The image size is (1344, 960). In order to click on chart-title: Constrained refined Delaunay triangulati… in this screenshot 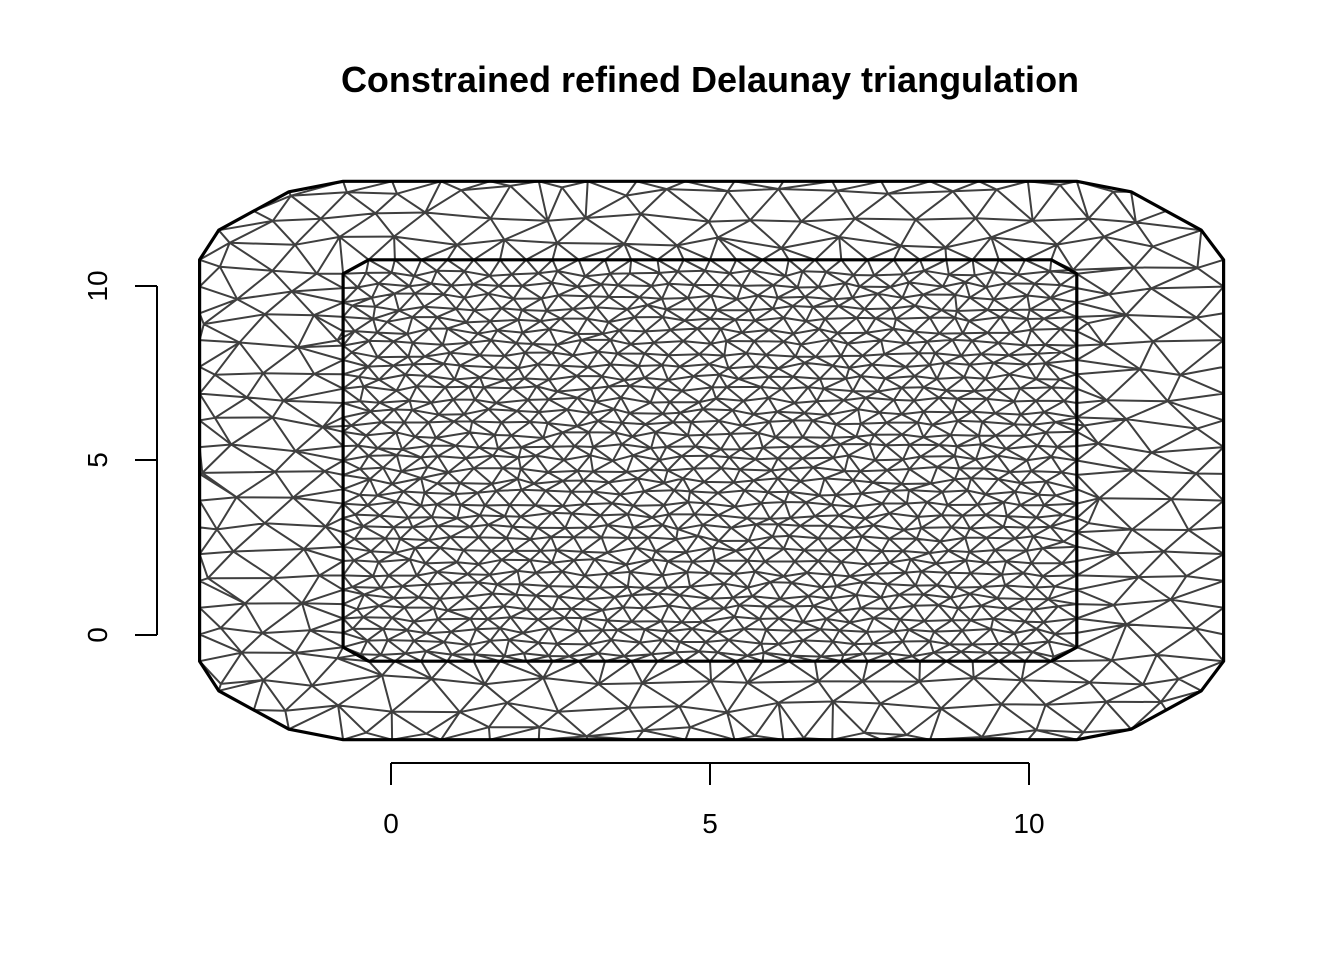, I will do `click(710, 79)`.